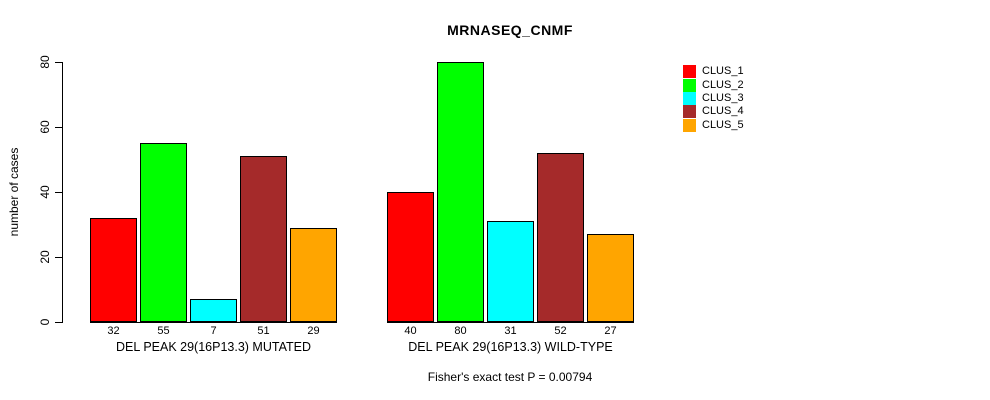 This screenshot has width=990, height=400. I want to click on legend-item: CLUS_5, so click(713, 125).